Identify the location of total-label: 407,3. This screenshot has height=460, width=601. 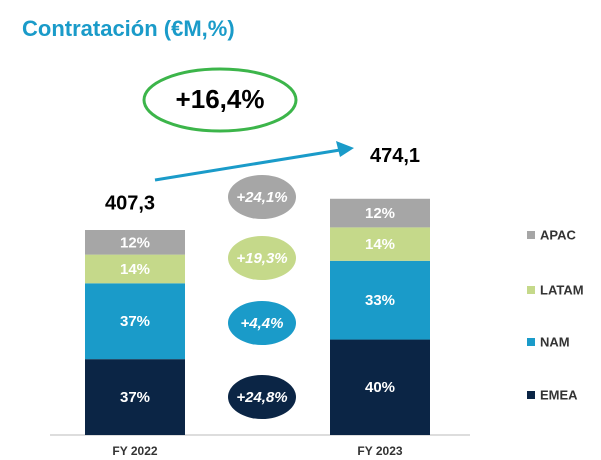
(130, 203).